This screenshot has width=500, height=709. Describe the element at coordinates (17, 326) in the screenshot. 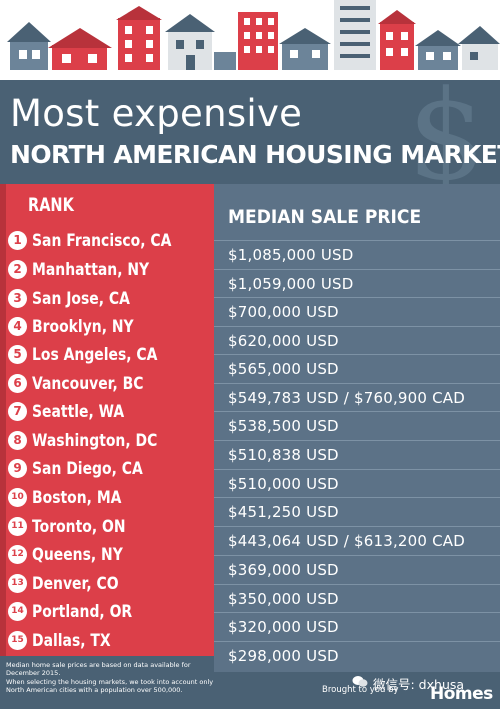

I see `rank-number: 4` at that location.